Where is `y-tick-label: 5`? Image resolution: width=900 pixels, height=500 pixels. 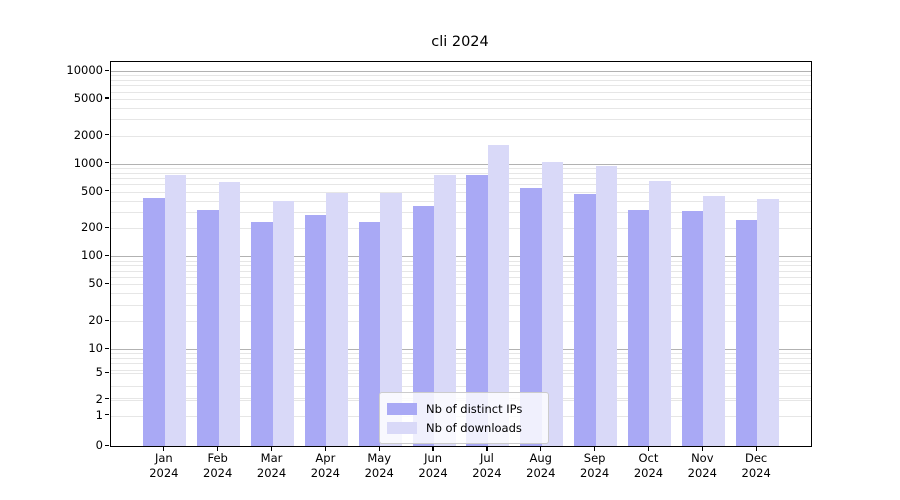
y-tick-label: 5 is located at coordinates (99, 372).